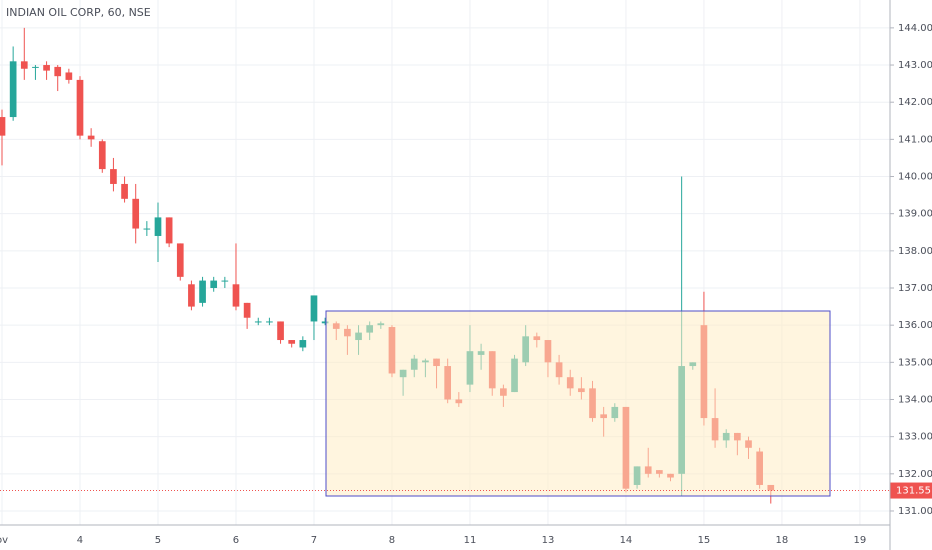 This screenshot has height=550, width=932. Describe the element at coordinates (915, 65) in the screenshot. I see `y-tick-label: 143.00` at that location.